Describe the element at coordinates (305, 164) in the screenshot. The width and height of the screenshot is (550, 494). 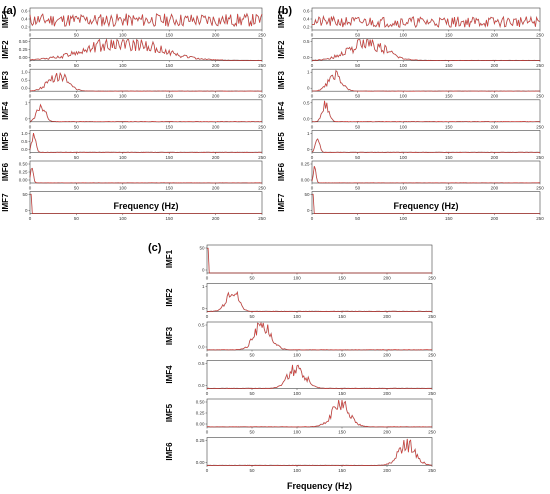
I see `y-tick-label: 0.25` at that location.